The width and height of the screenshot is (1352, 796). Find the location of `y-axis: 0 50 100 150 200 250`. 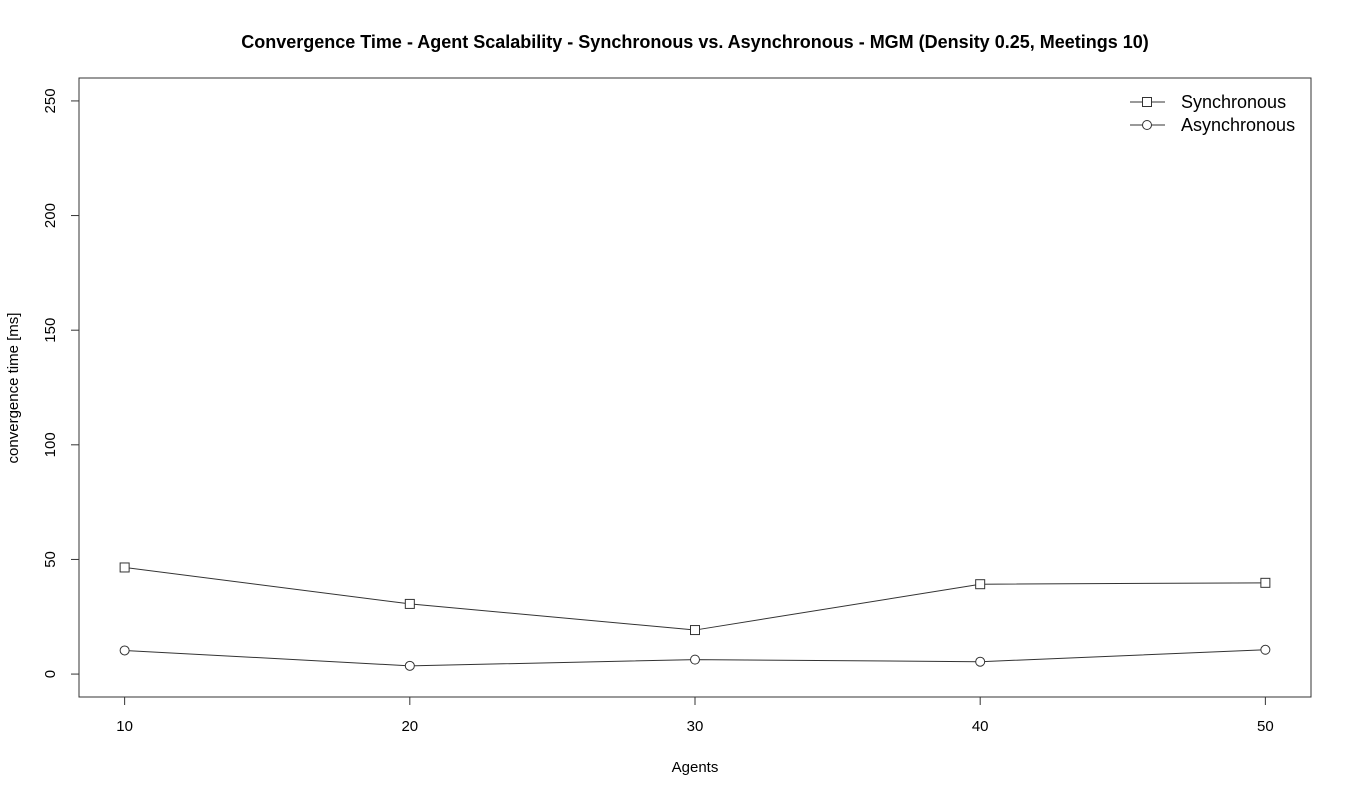

y-axis: 0 50 100 150 200 250 is located at coordinates (61, 383).